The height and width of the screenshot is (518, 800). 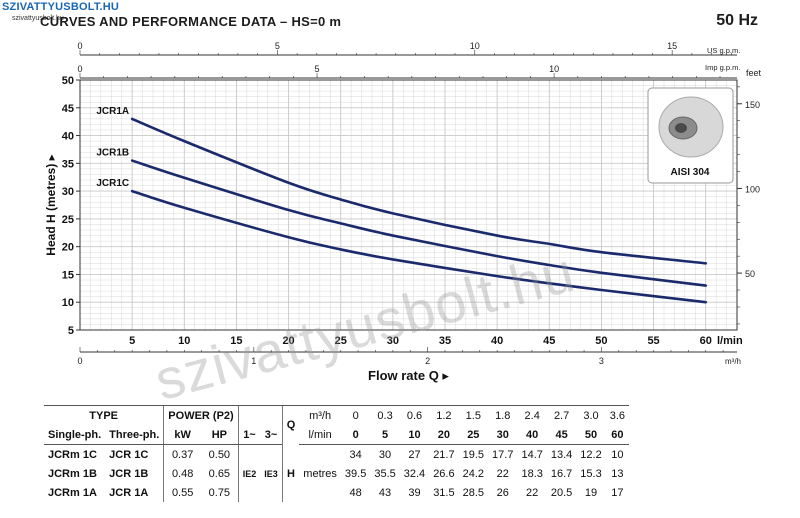 What do you see at coordinates (79, 69) in the screenshot?
I see `impgpm-tick-label: 0` at bounding box center [79, 69].